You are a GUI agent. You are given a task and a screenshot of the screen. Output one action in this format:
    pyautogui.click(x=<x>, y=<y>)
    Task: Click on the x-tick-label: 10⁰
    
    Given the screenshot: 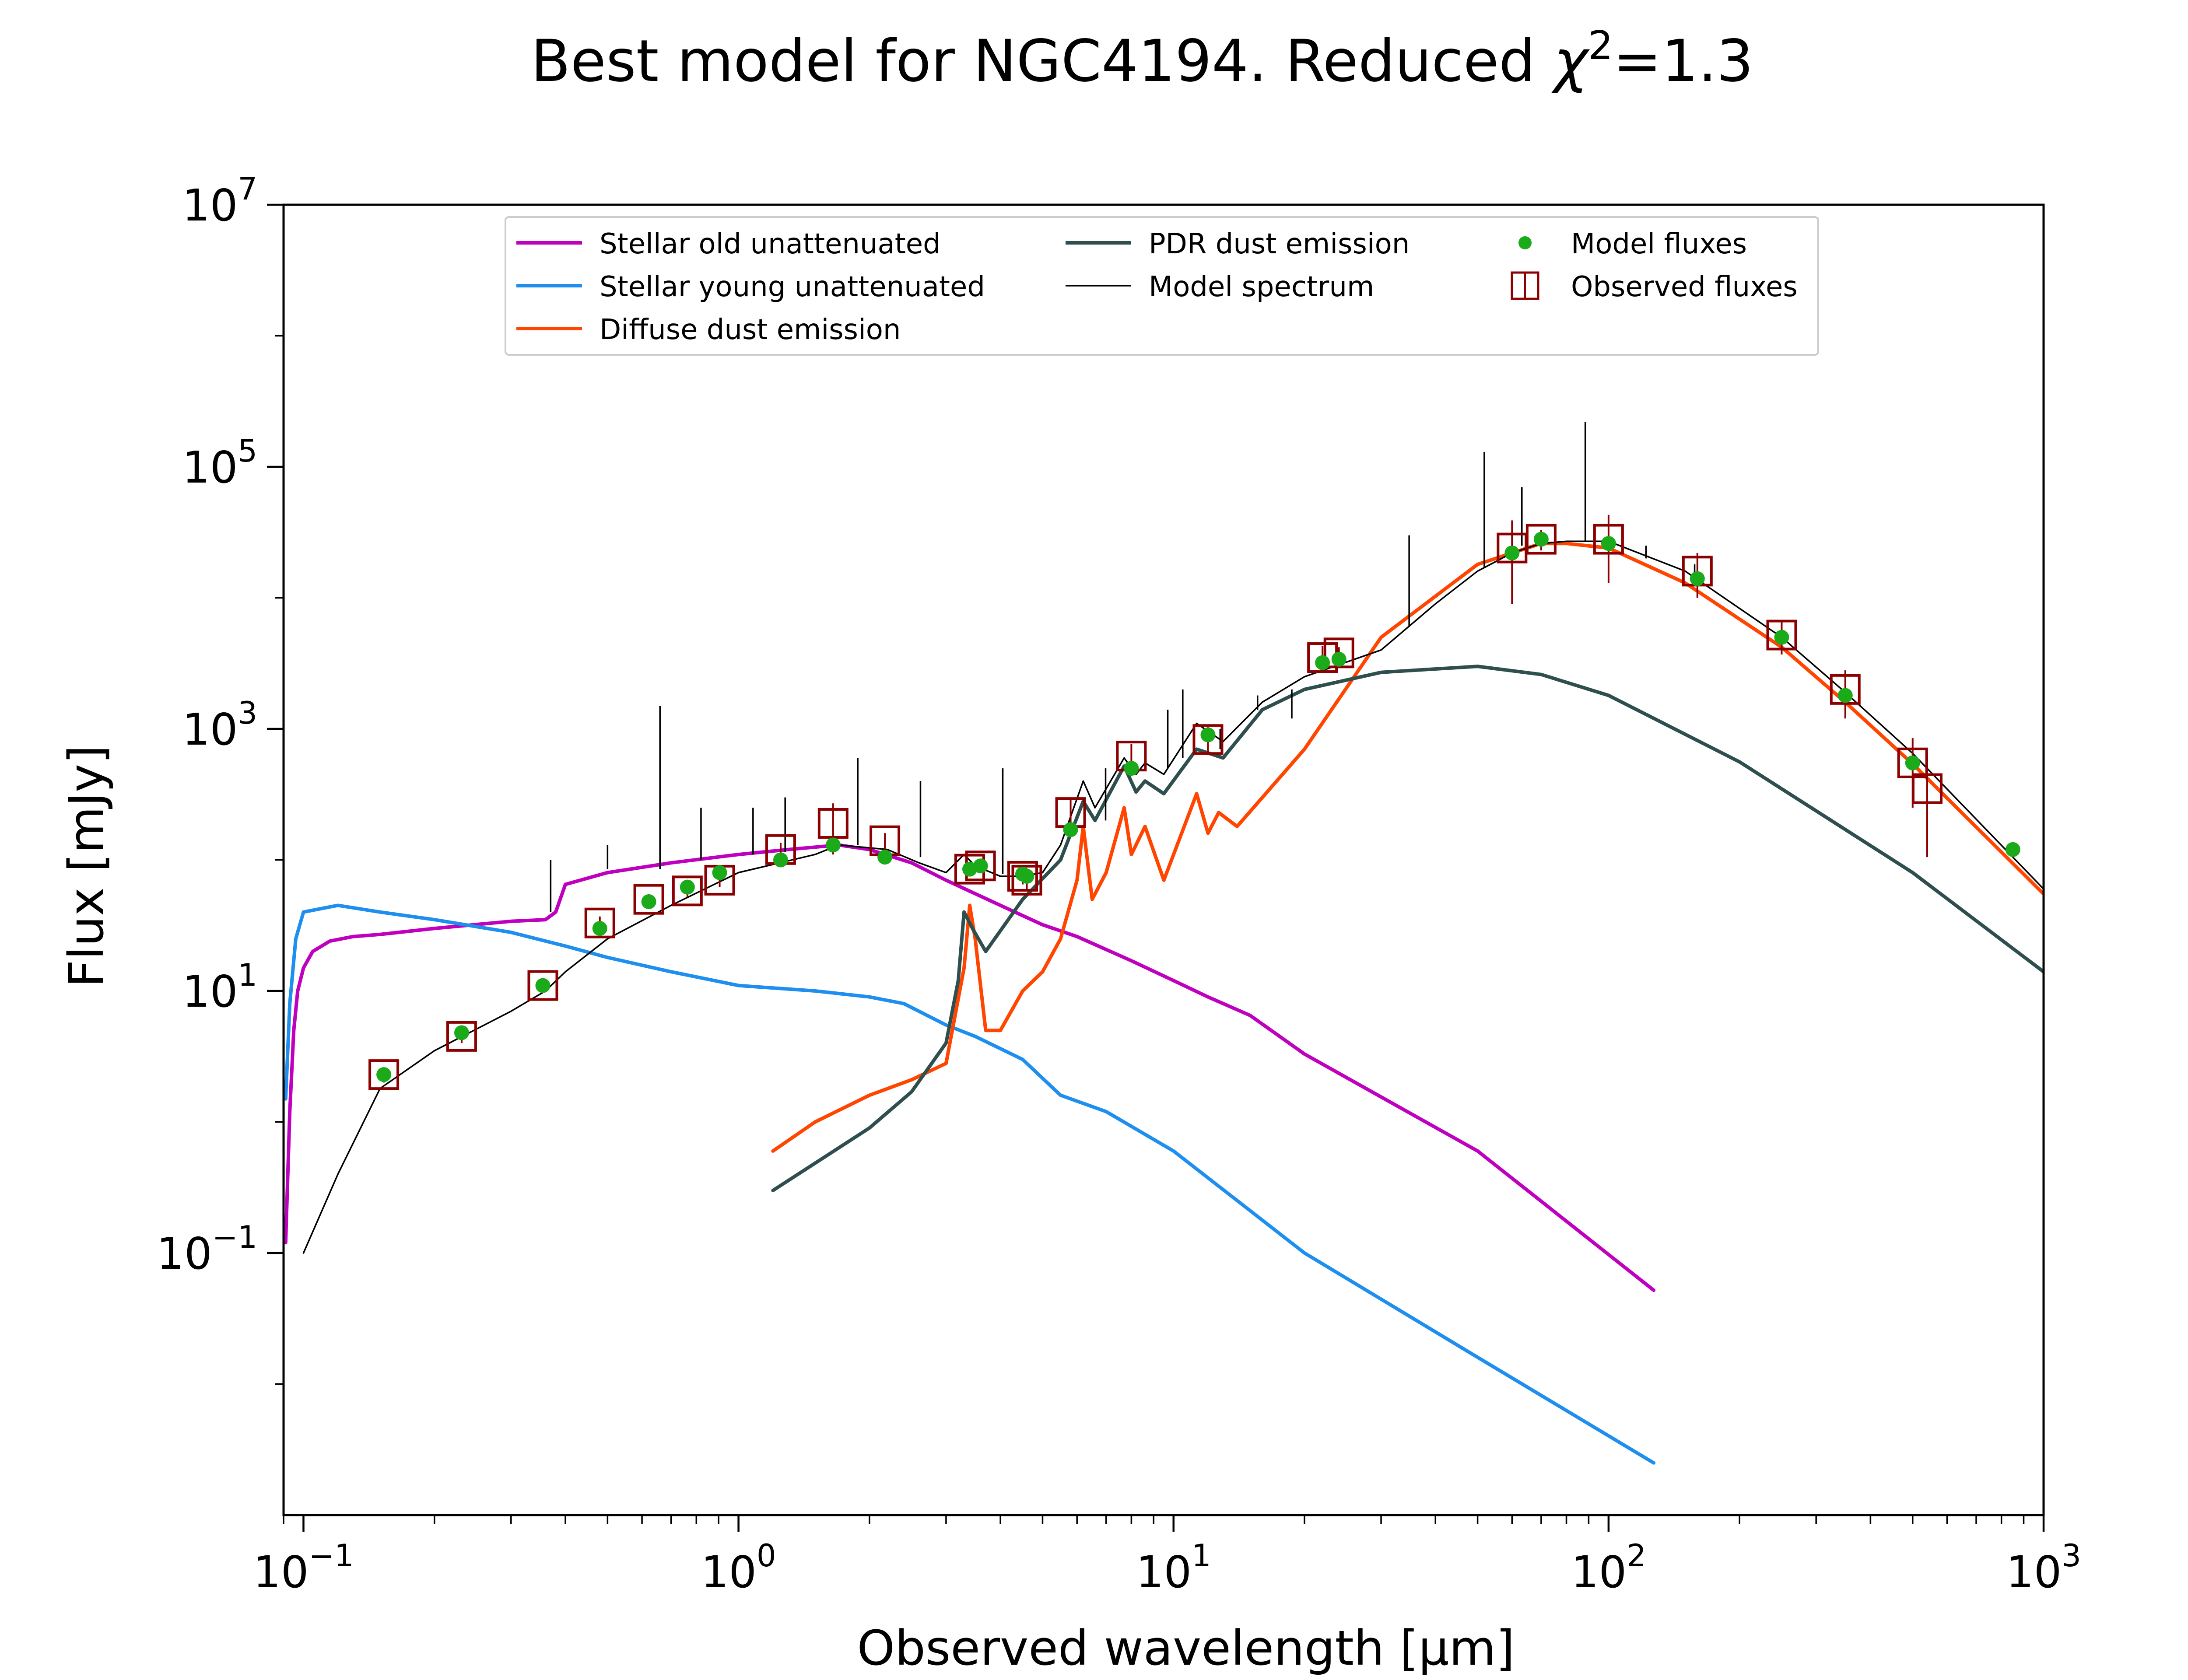 What is the action you would take?
    pyautogui.click(x=738, y=1568)
    